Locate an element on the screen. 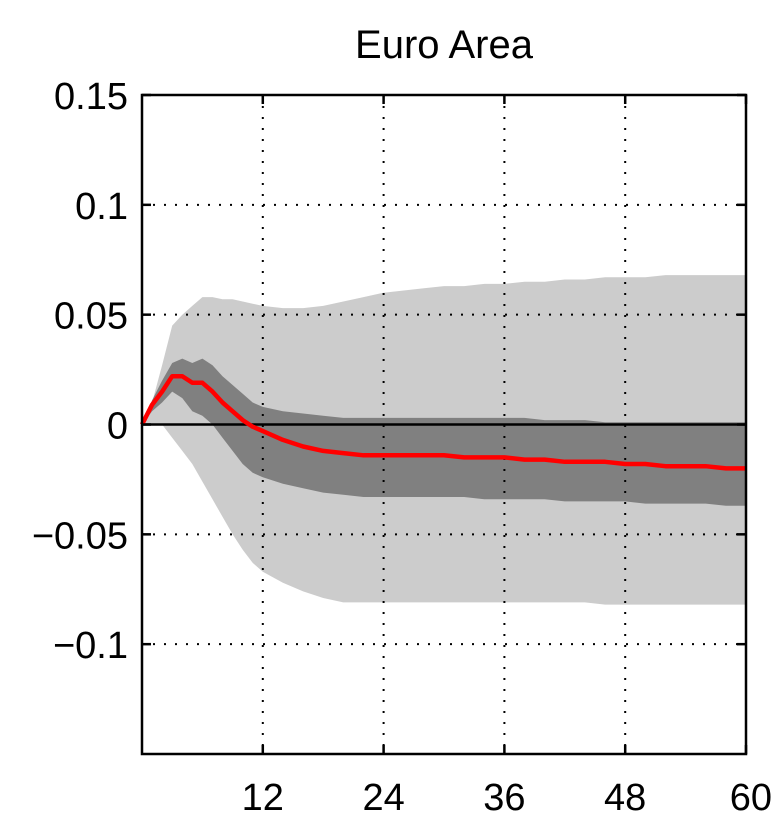 The image size is (779, 823). y-tick-label-2: 0.05 is located at coordinates (91, 317).